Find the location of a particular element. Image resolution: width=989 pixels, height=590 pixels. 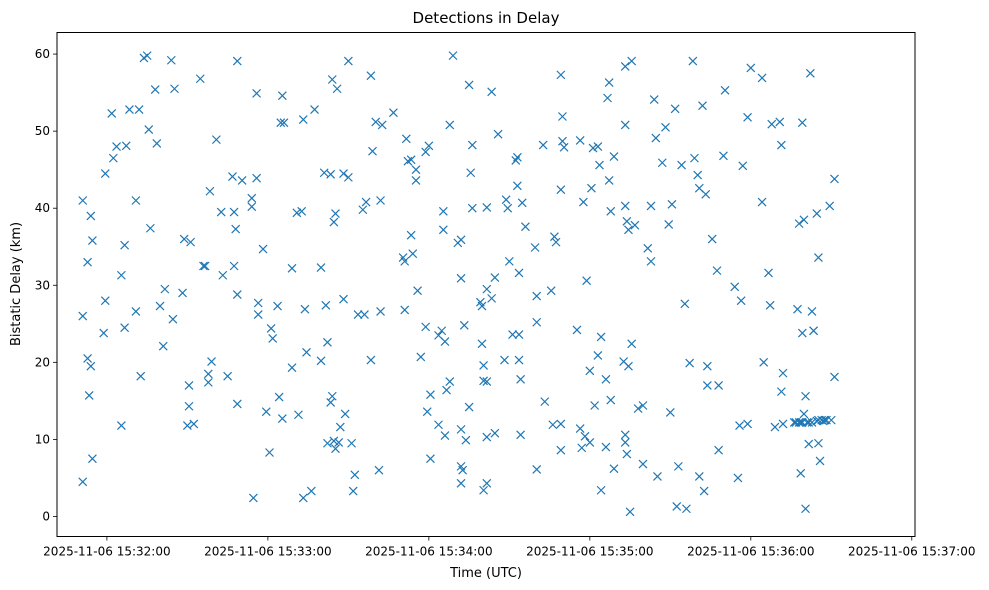

x-axis-label: Time (UTC) is located at coordinates (485, 573).